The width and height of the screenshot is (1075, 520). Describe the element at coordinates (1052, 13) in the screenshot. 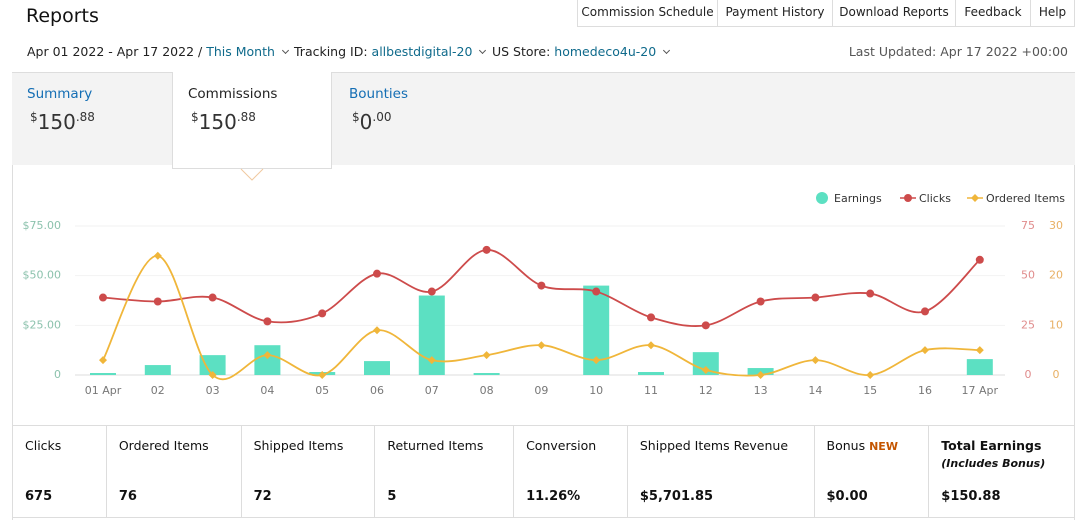

I see `nav-button: Help` at that location.